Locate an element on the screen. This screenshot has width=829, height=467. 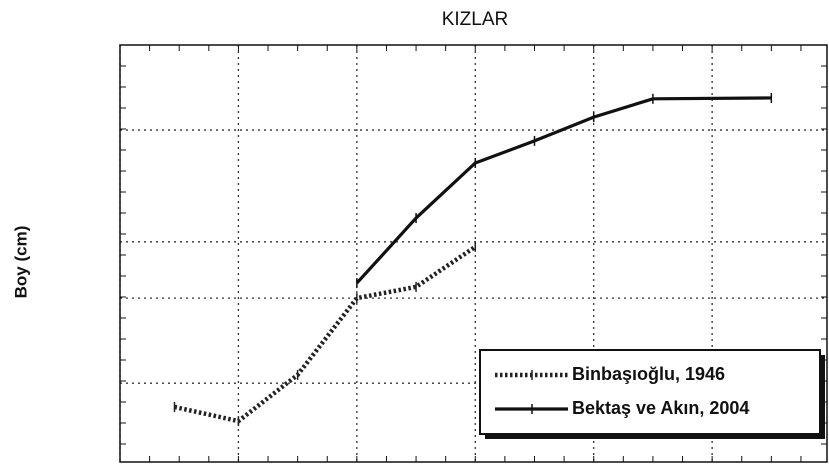
series-line is located at coordinates (325, 334).